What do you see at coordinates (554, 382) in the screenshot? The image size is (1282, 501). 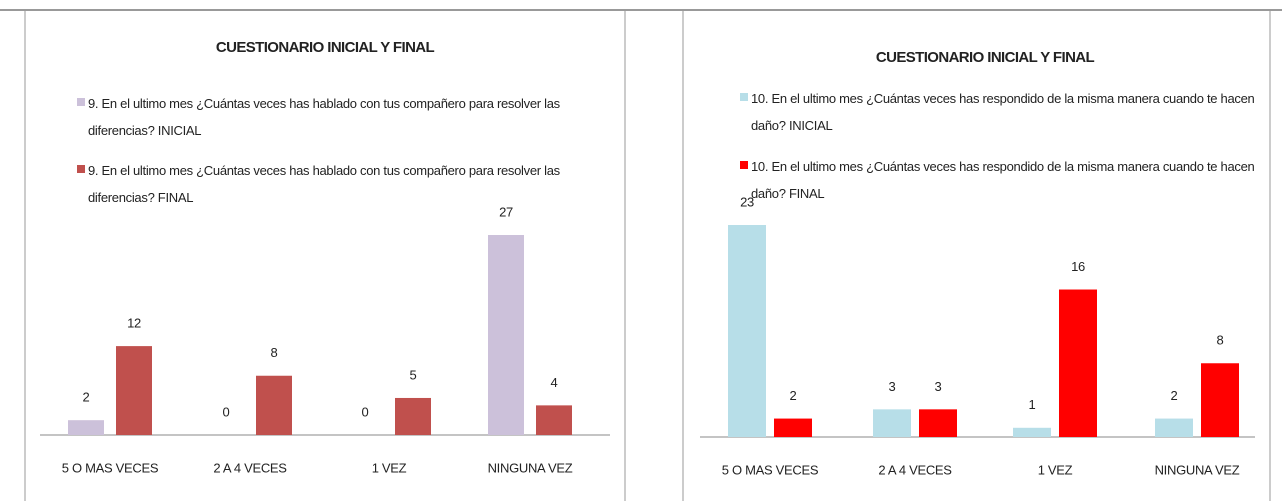 I see `data-label: 4` at bounding box center [554, 382].